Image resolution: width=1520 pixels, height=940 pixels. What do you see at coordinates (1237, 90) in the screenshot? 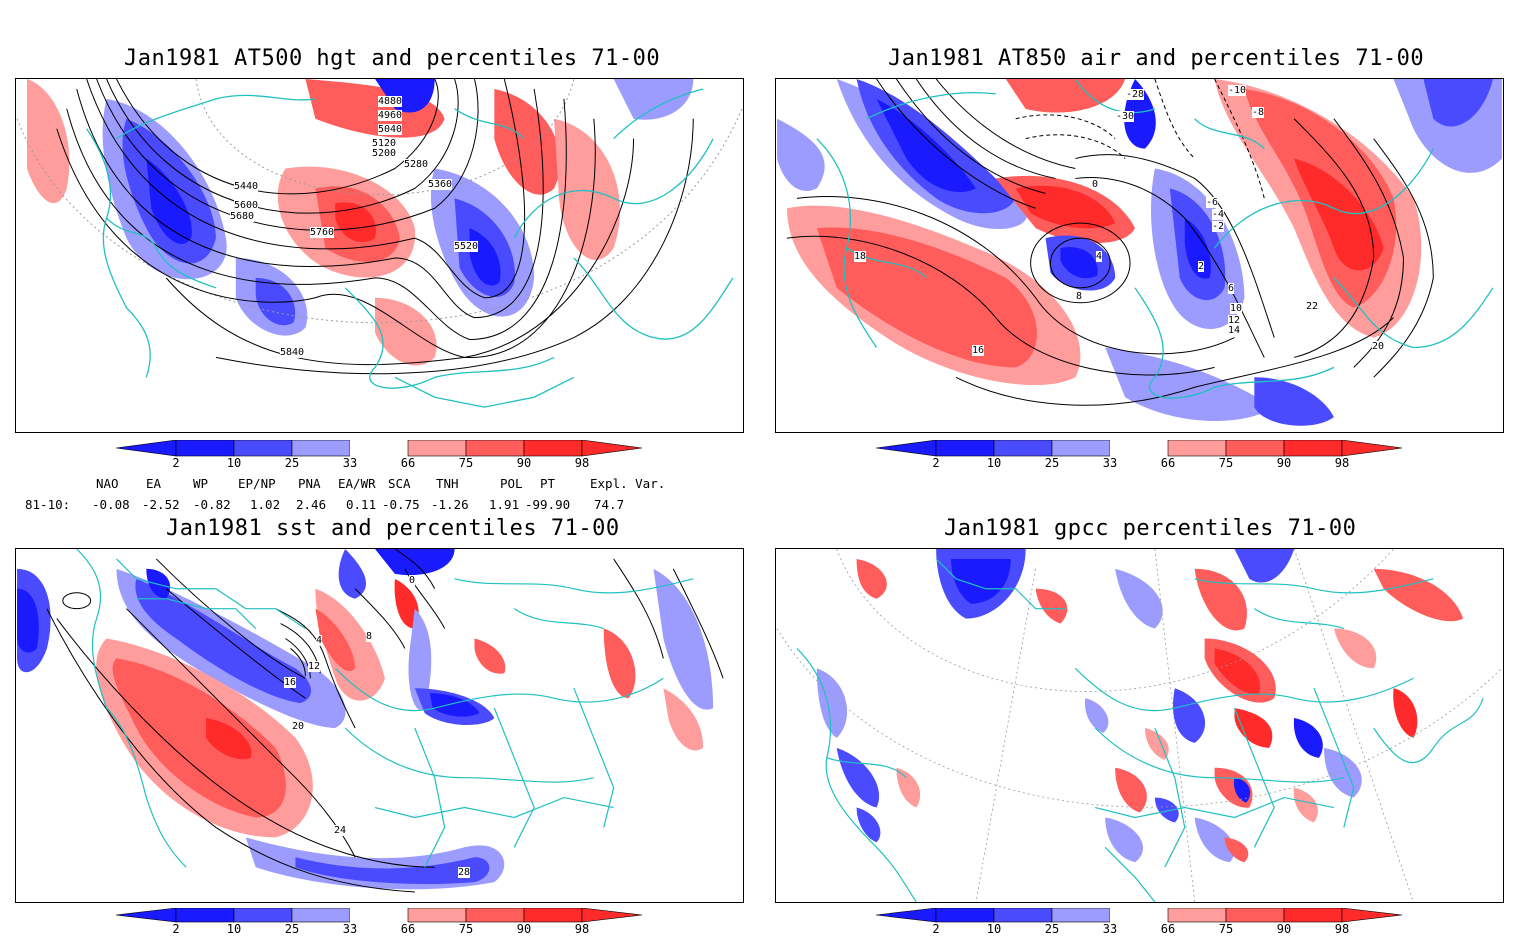
I see `contour-label: -10` at bounding box center [1237, 90].